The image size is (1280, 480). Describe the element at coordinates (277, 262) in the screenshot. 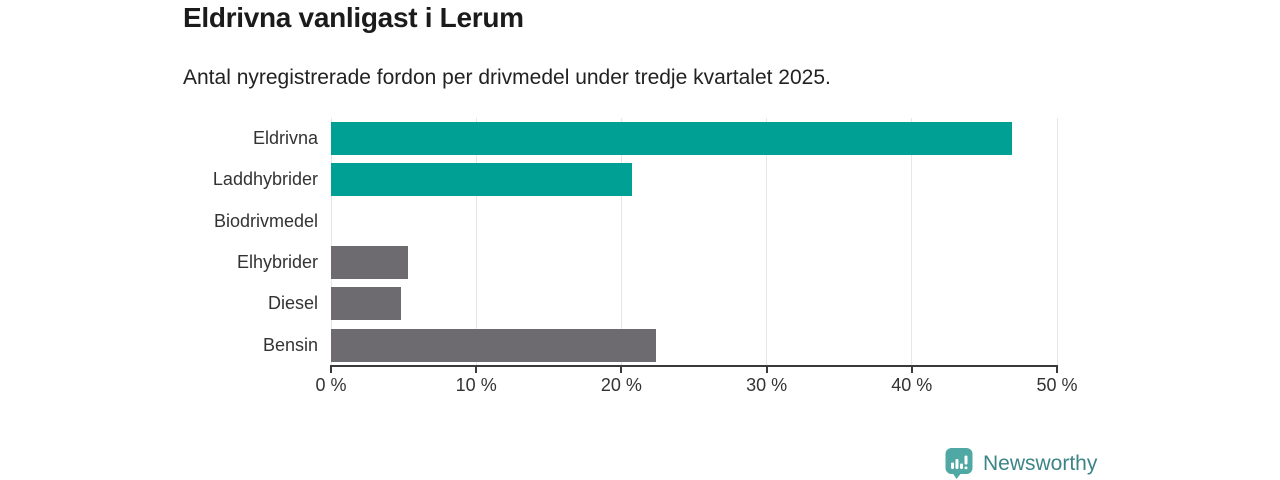

I see `category-label: Elhybrider` at that location.